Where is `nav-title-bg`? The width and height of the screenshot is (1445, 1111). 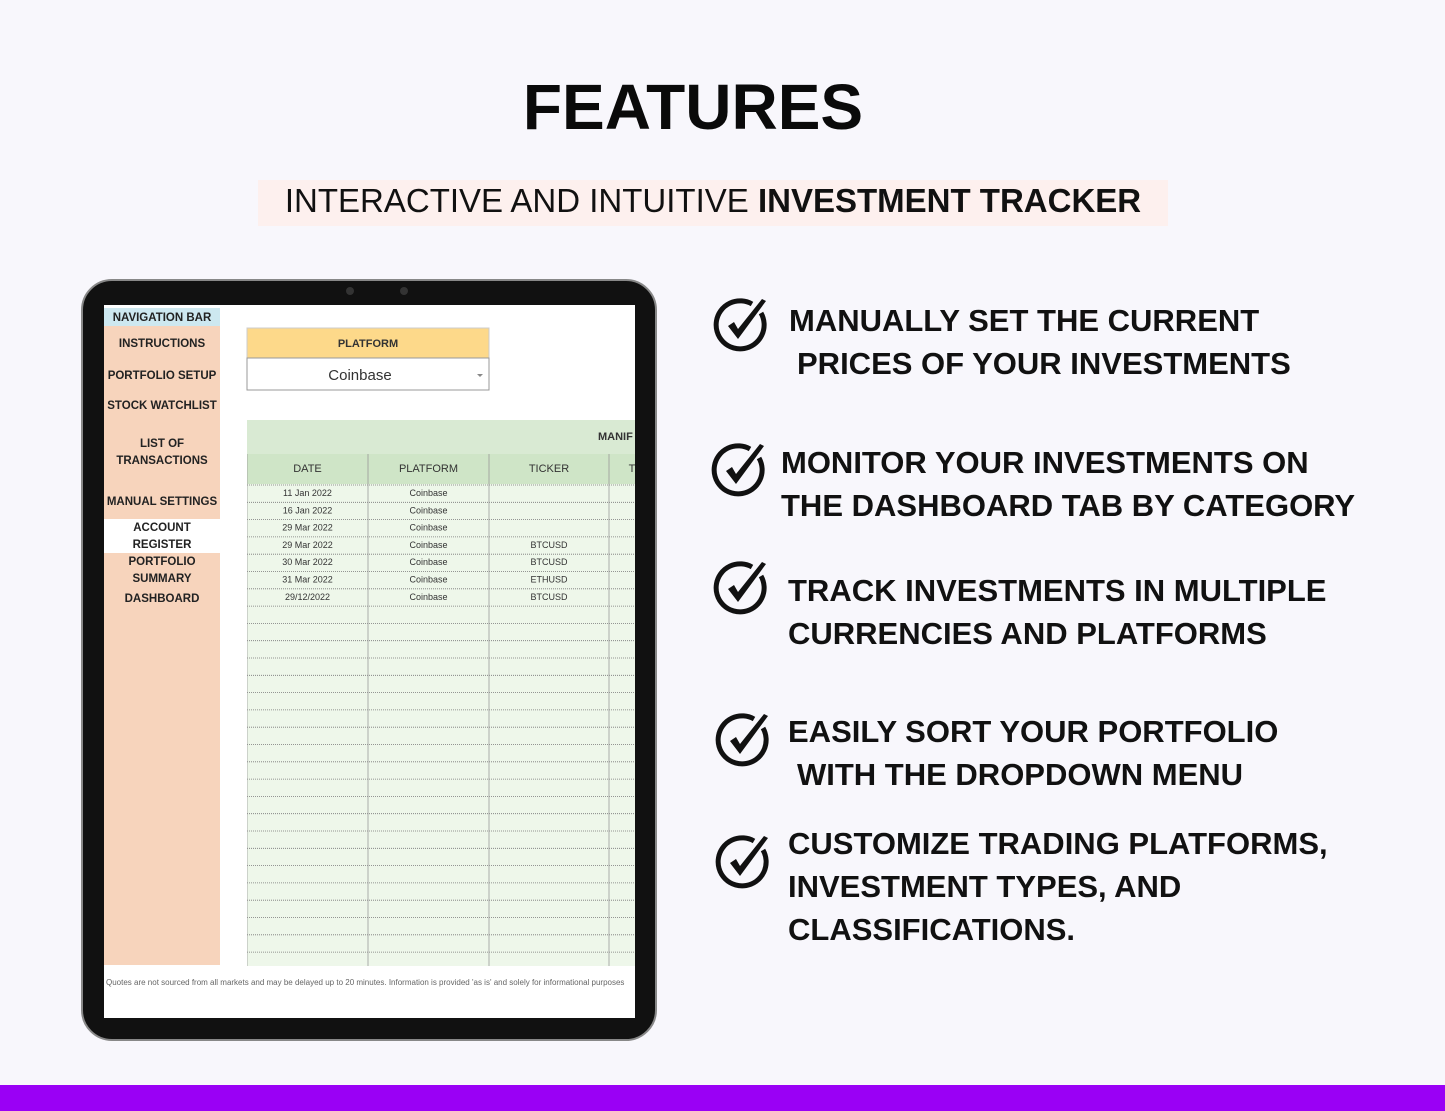
nav-title-bg is located at coordinates (162, 317).